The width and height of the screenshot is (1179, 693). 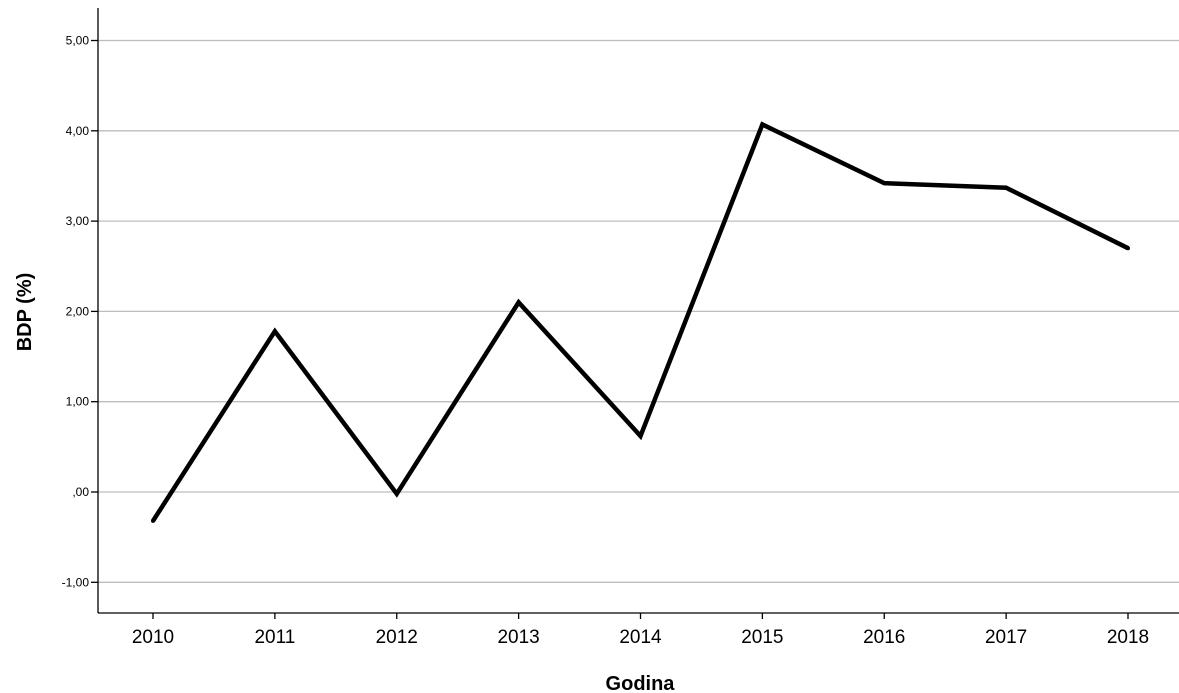 What do you see at coordinates (78, 131) in the screenshot?
I see `y-tick-label: 4,00` at bounding box center [78, 131].